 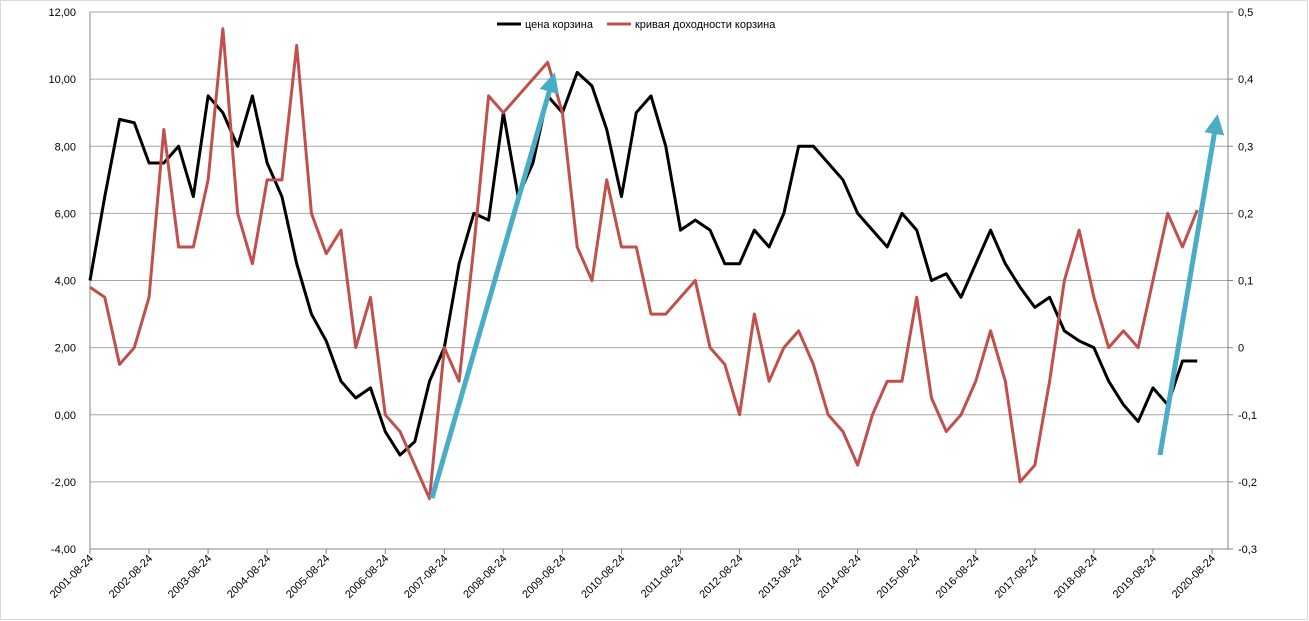 What do you see at coordinates (65, 147) in the screenshot?
I see `y-tick-label: 8,00` at bounding box center [65, 147].